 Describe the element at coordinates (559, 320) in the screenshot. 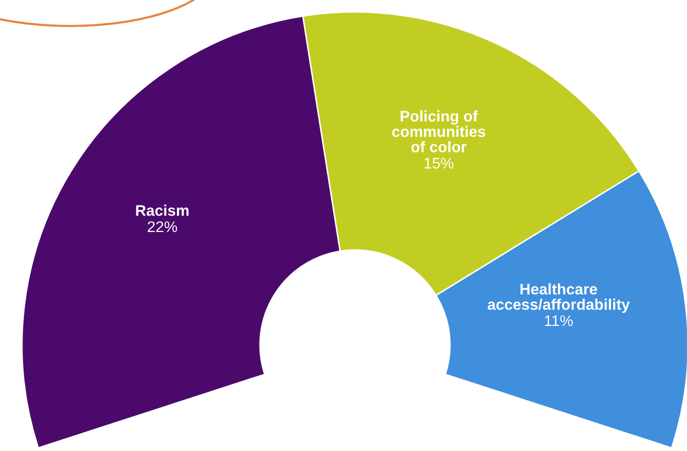

I see `data-label: 11%` at that location.